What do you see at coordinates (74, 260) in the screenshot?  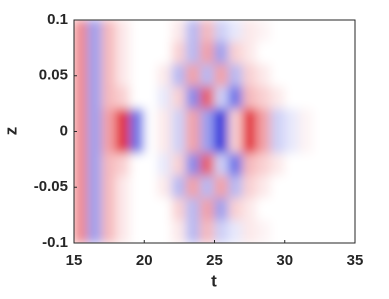 I see `x-tick-label: 15` at bounding box center [74, 260].